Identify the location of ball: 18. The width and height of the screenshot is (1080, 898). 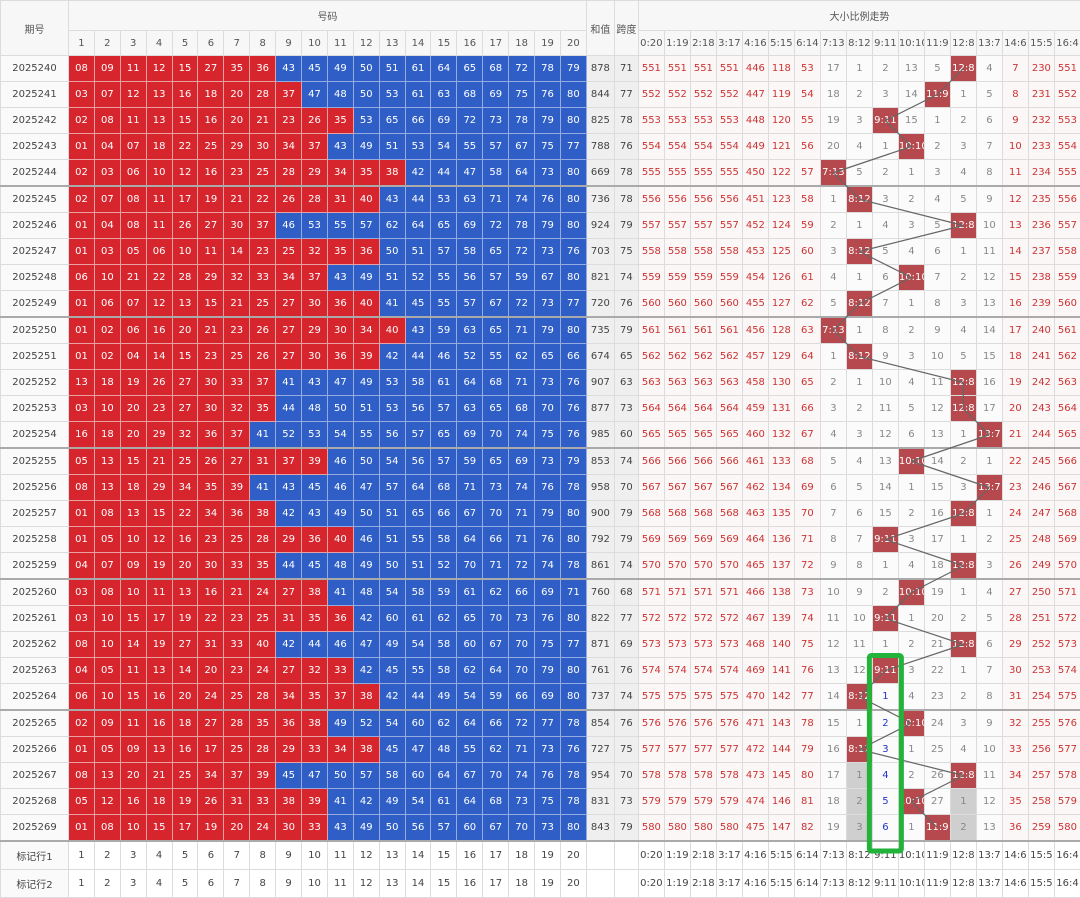
(159, 147).